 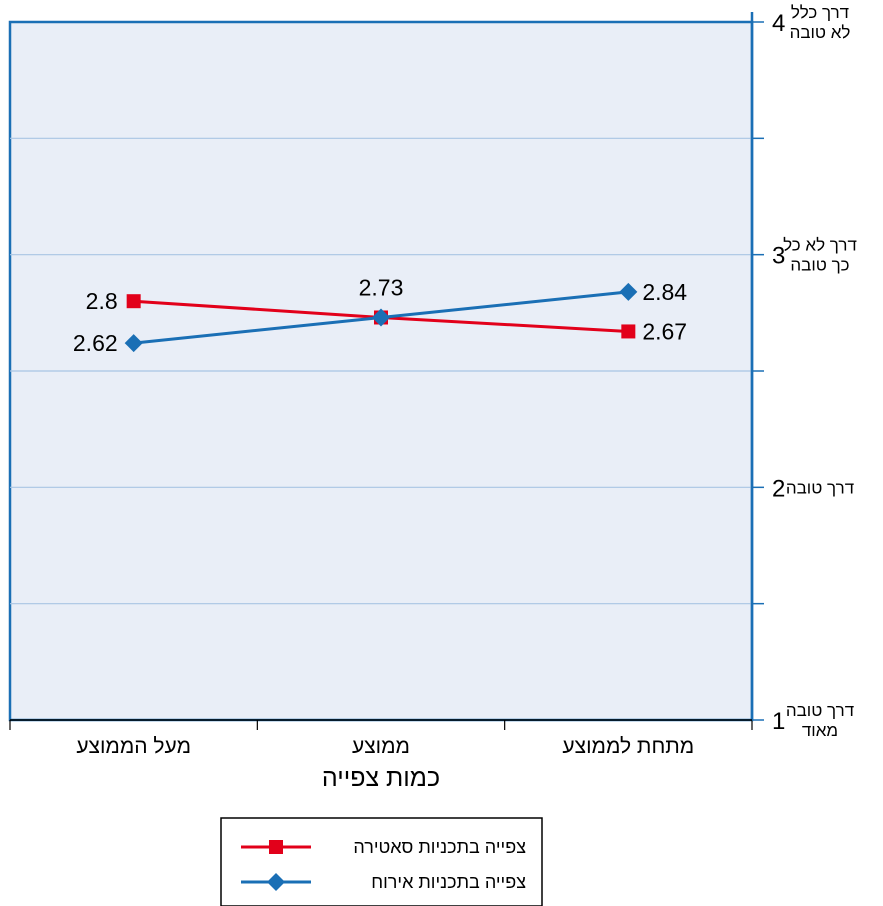 What do you see at coordinates (820, 245) in the screenshot?
I see `y-tick-description: דרך לא כל` at bounding box center [820, 245].